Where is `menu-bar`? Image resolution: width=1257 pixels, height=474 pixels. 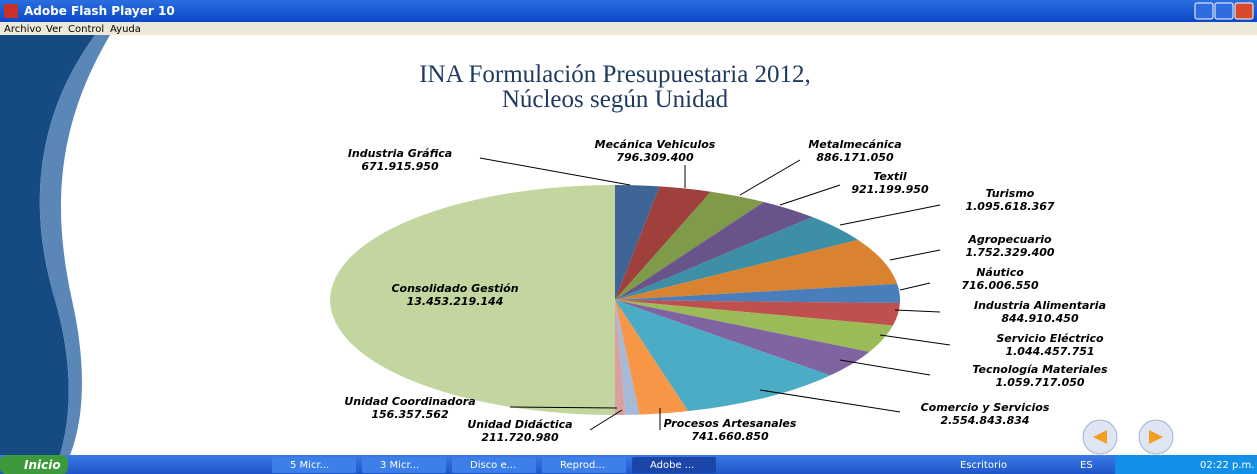 menu-bar is located at coordinates (628, 28).